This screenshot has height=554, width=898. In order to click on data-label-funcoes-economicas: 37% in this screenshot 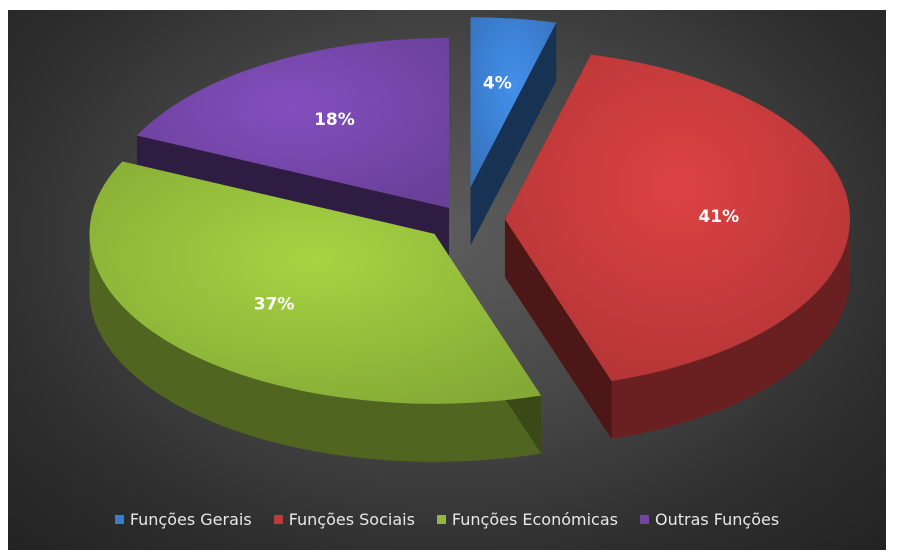, I will do `click(274, 305)`.